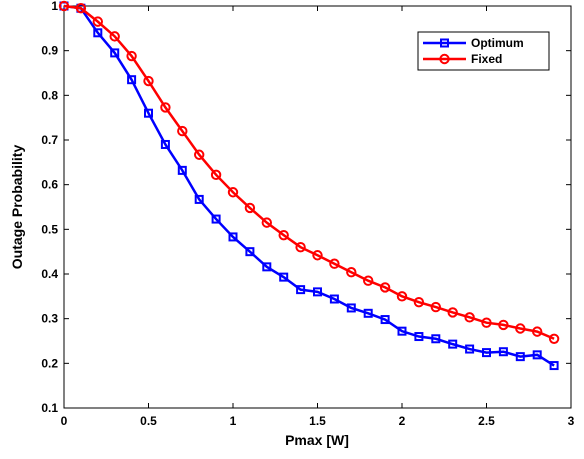 This screenshot has height=459, width=584. Describe the element at coordinates (17, 207) in the screenshot. I see `y-axis-label: Outage Probability` at that location.